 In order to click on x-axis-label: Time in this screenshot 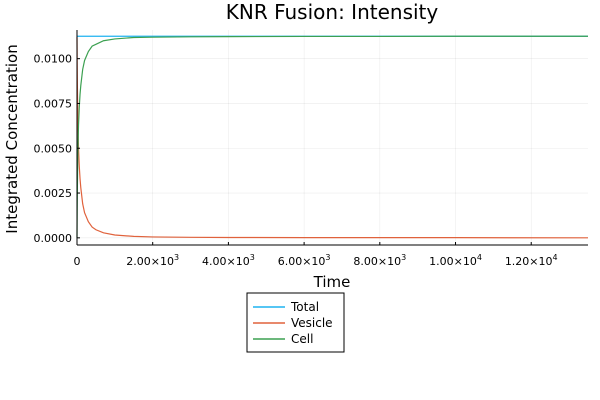, I will do `click(332, 282)`.